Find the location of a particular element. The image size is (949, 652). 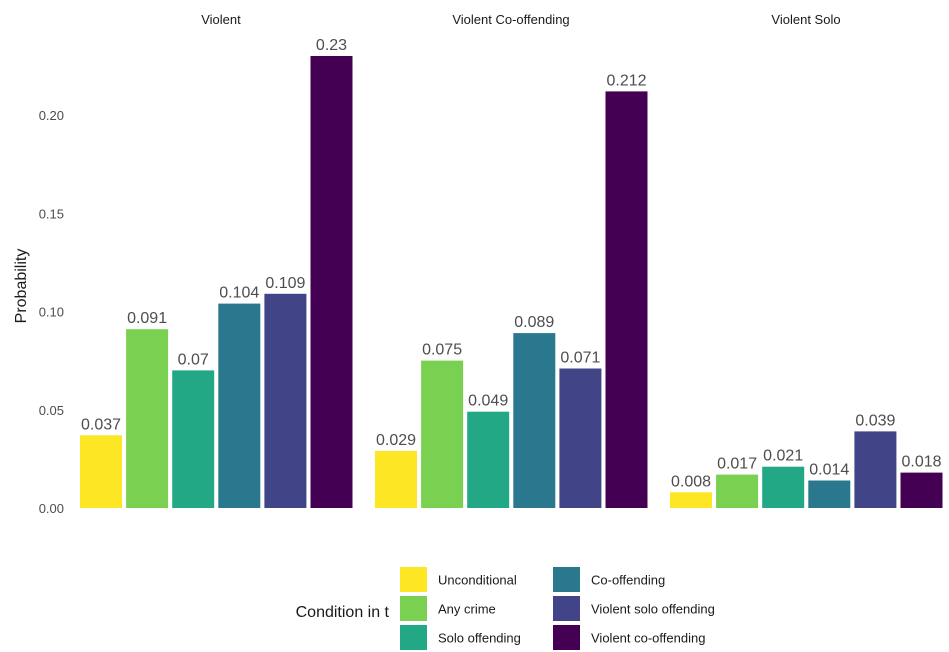

facet-title-2: Violent Solo is located at coordinates (805, 19).